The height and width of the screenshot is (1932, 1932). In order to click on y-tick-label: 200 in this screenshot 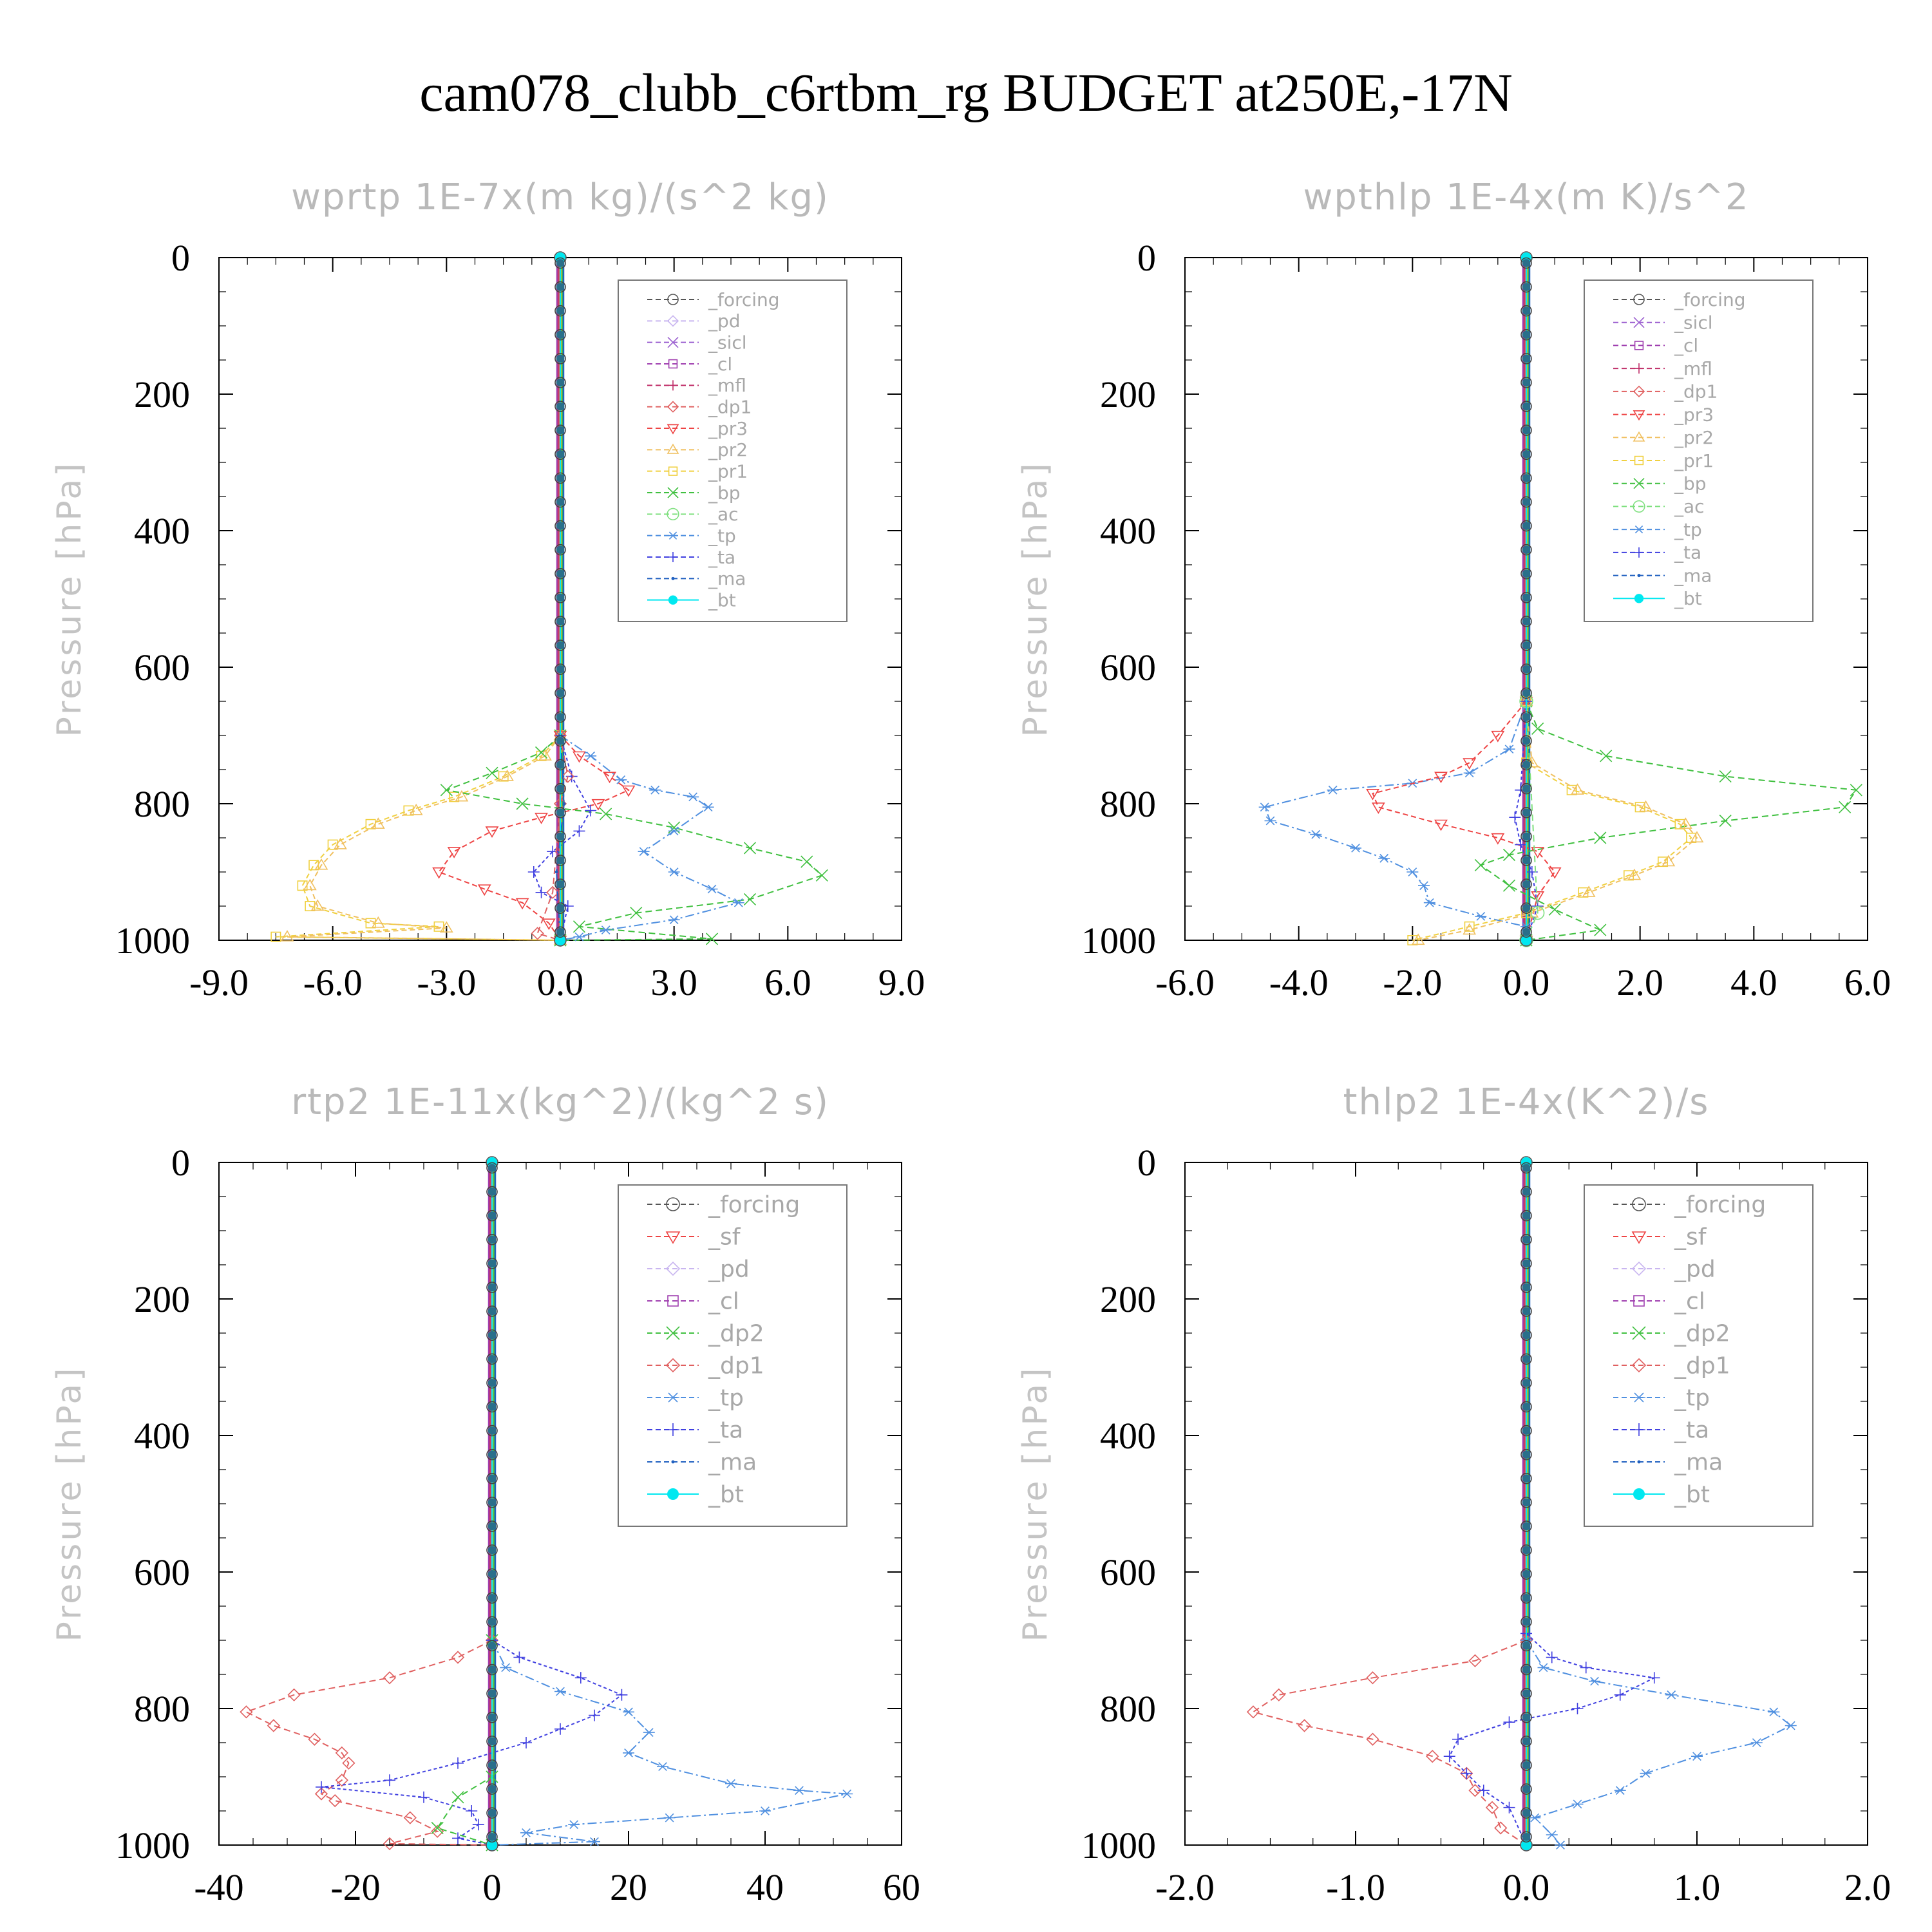, I will do `click(162, 1299)`.